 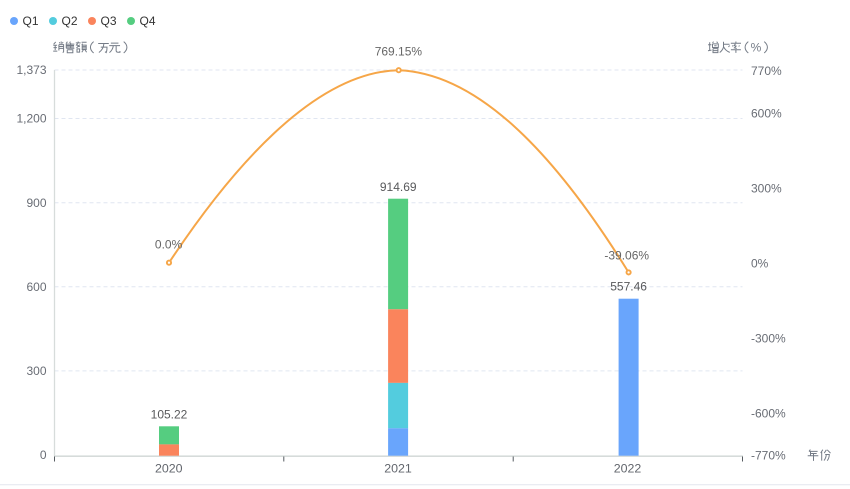 I want to click on svg-text: 2021, so click(x=398, y=469).